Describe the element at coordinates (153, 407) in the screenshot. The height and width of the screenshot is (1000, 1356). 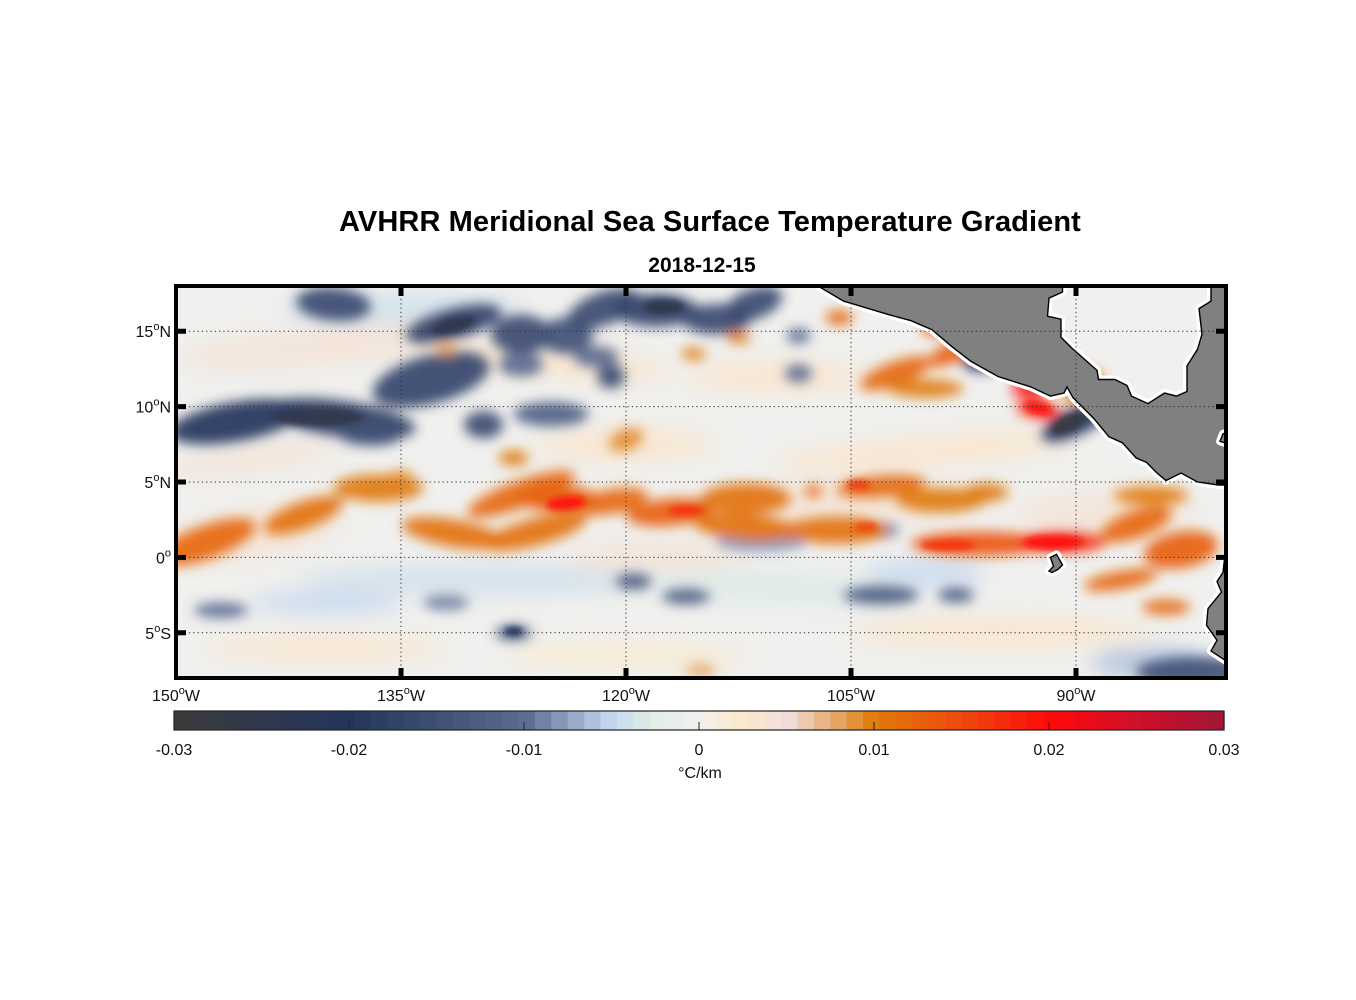
I see `y-tick-label: 10oN` at that location.